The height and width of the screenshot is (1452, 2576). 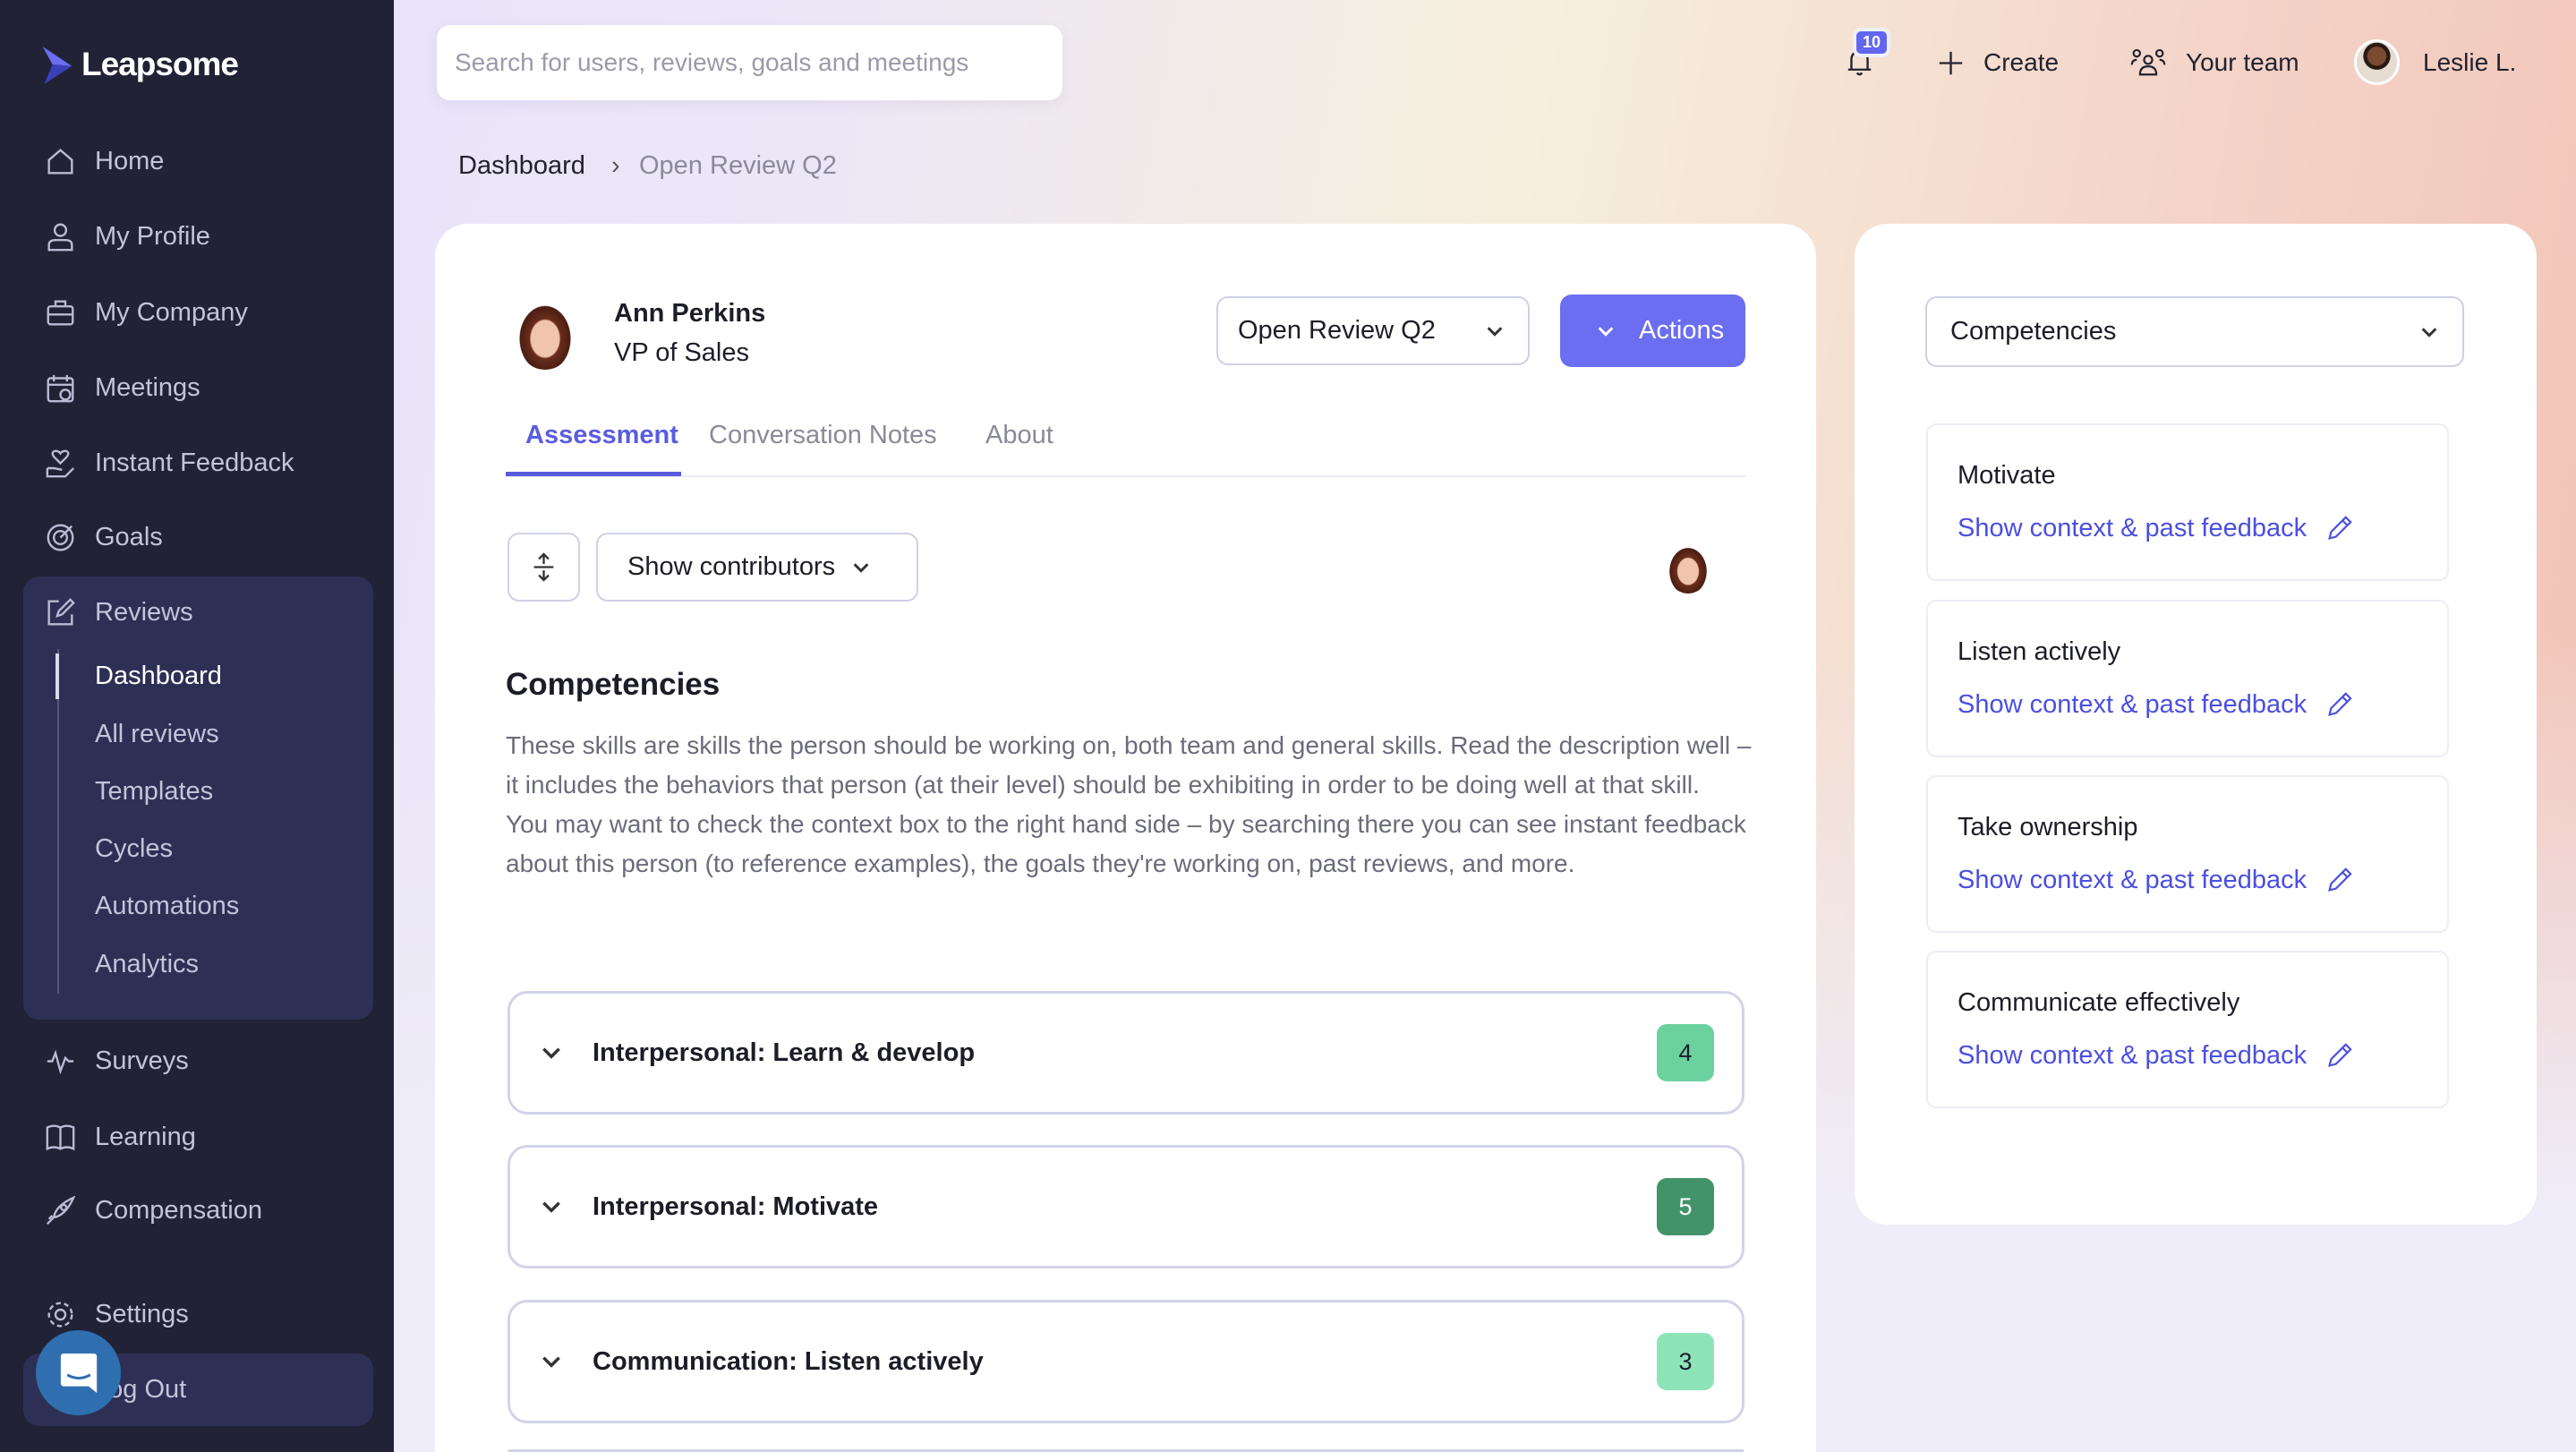 I want to click on pulse-icon, so click(x=60, y=1061).